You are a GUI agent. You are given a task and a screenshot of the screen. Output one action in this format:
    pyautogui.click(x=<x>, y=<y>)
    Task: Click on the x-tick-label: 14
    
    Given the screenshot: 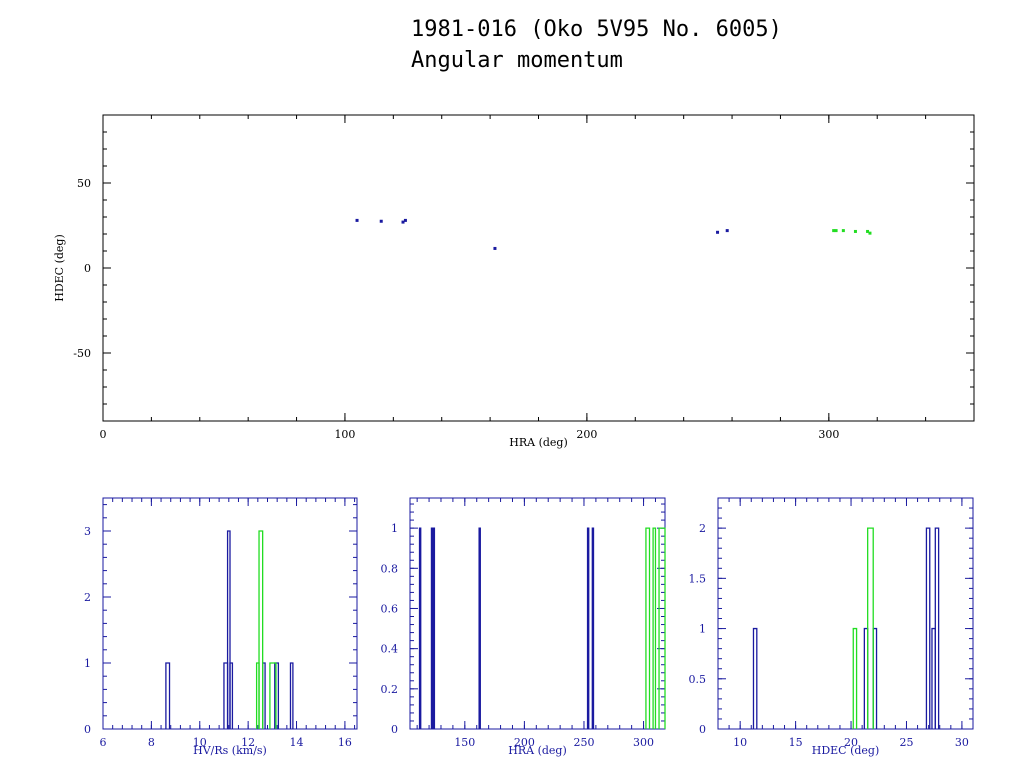 What is the action you would take?
    pyautogui.click(x=297, y=742)
    